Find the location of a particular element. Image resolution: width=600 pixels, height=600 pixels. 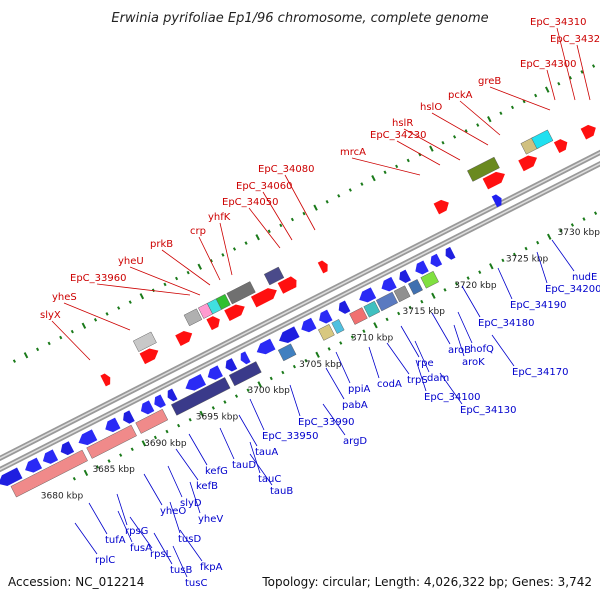

gene-label-top: EpC_34230 is located at coordinates (398, 135).